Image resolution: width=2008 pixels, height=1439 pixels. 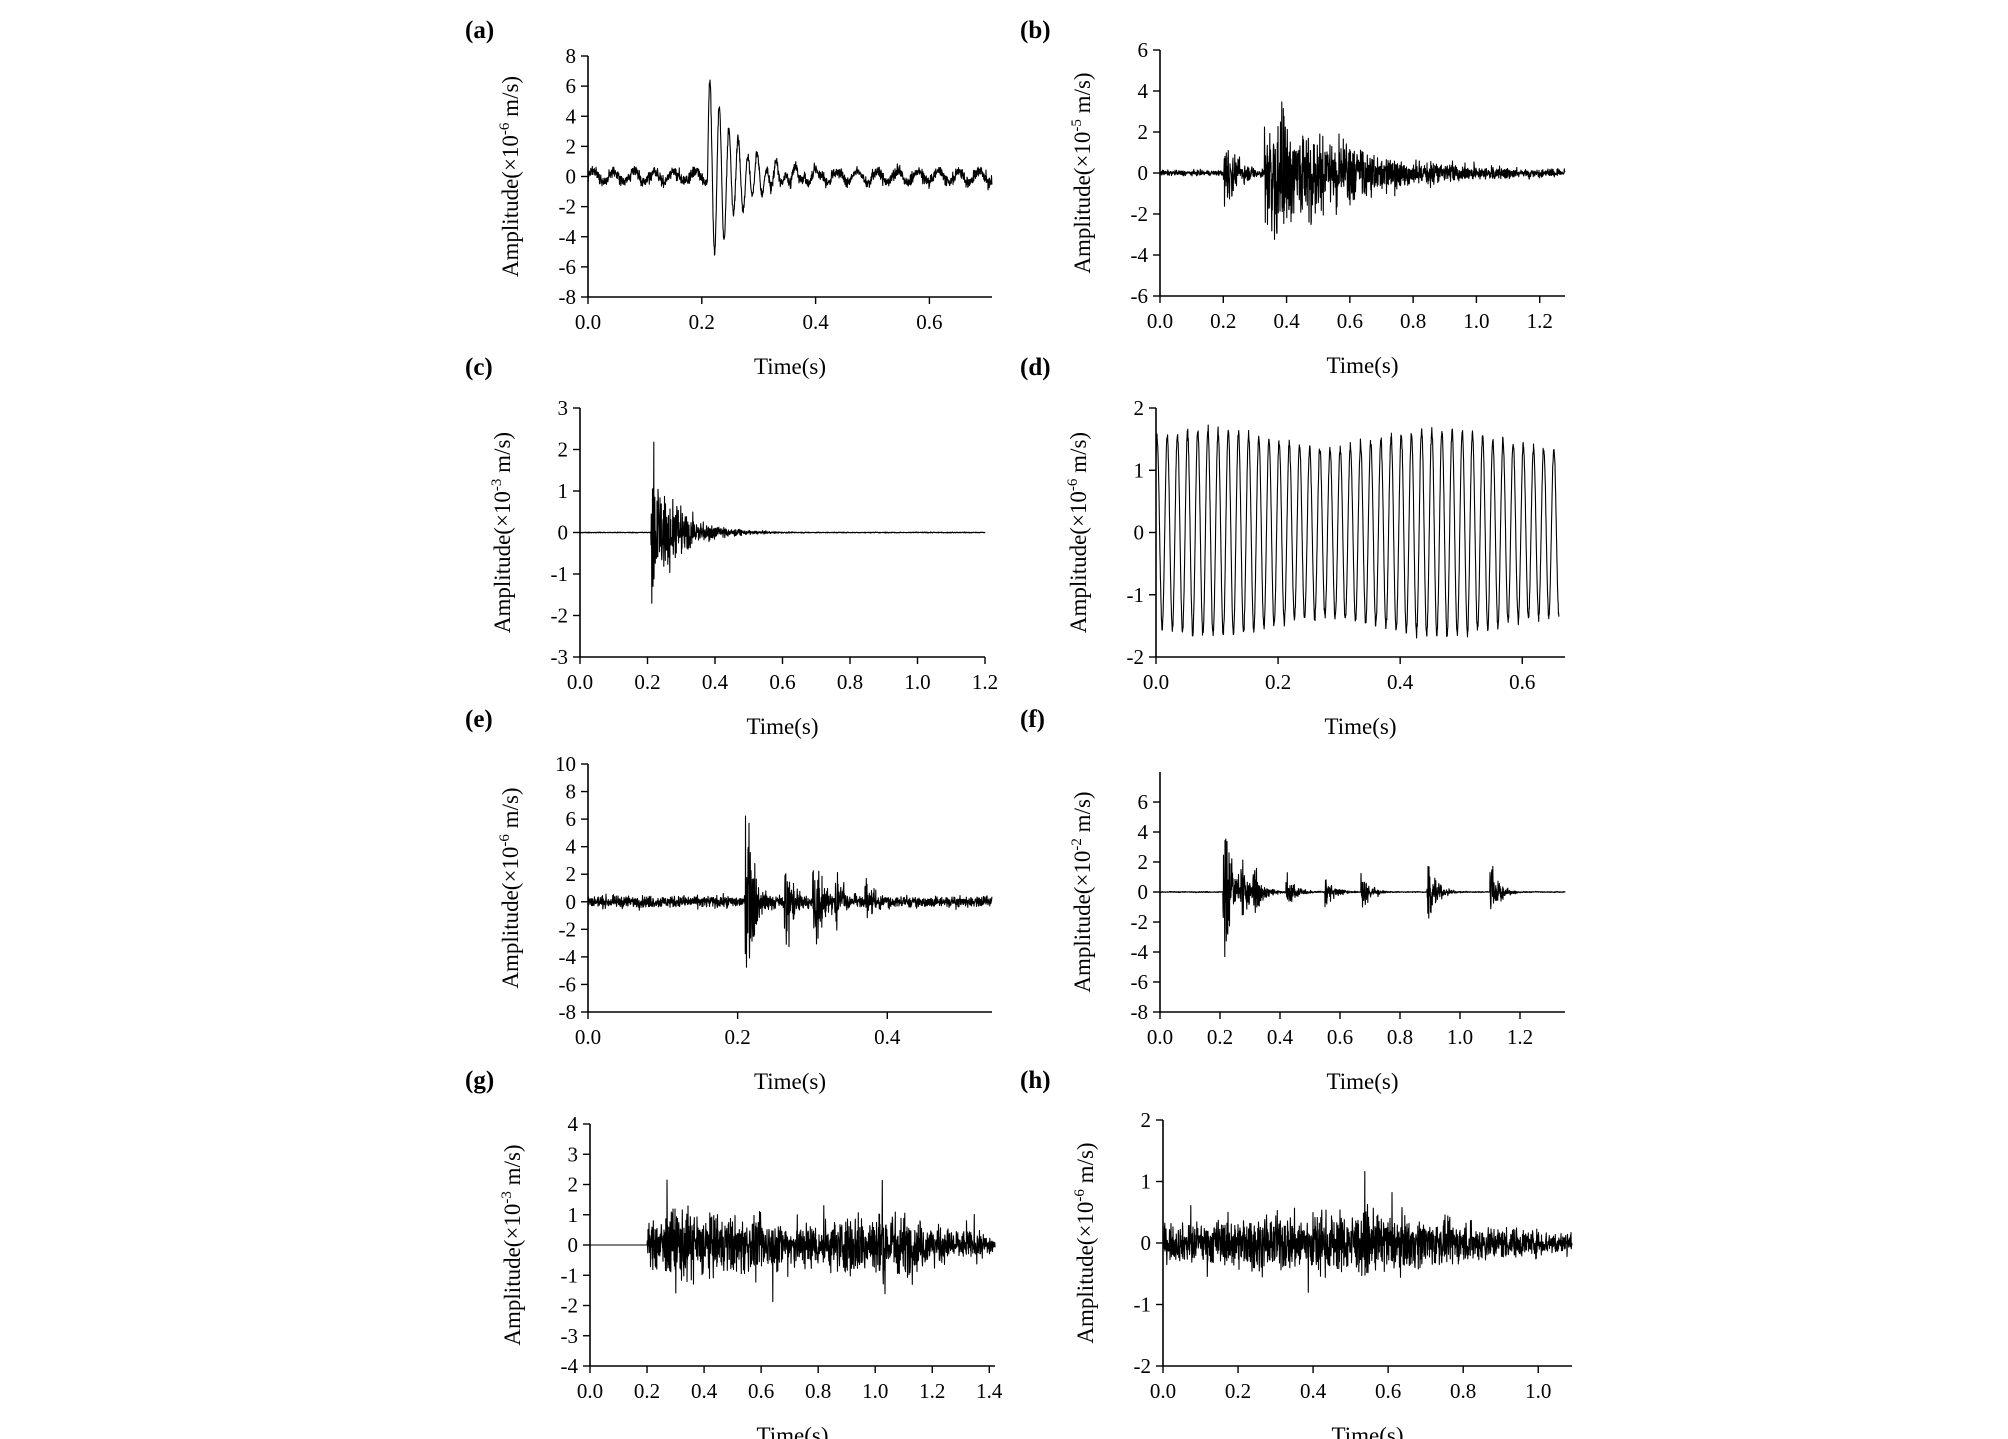 What do you see at coordinates (565, 764) in the screenshot?
I see `y-tick-label: 10` at bounding box center [565, 764].